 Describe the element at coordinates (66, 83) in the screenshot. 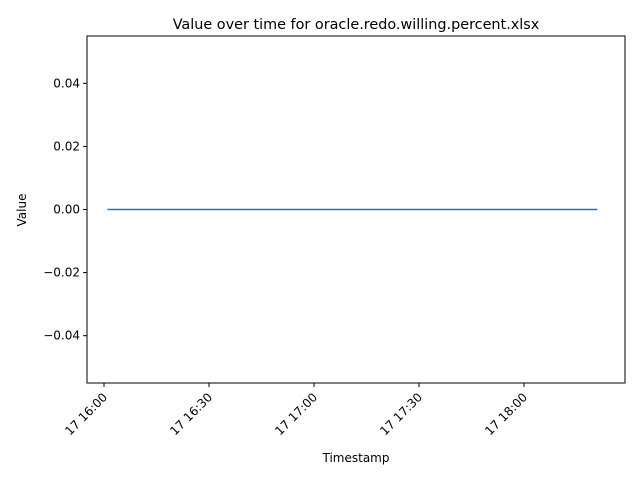

I see `y-tick-label: 0.04` at that location.